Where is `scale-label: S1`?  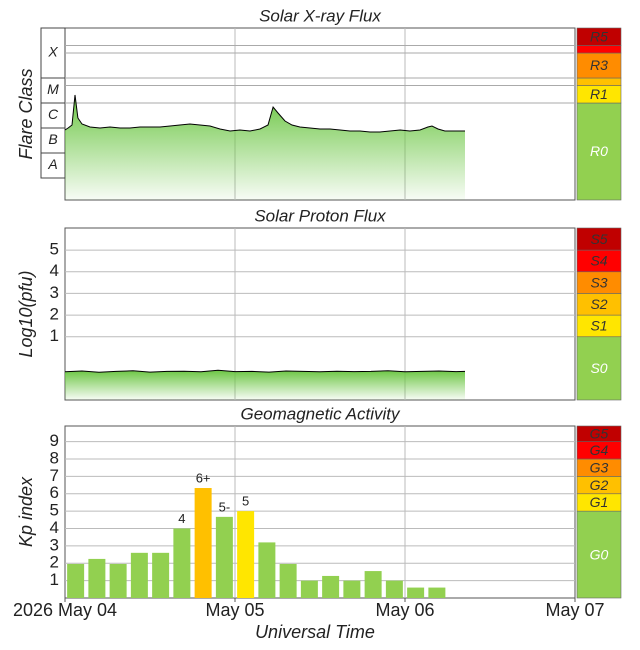 scale-label: S1 is located at coordinates (598, 326).